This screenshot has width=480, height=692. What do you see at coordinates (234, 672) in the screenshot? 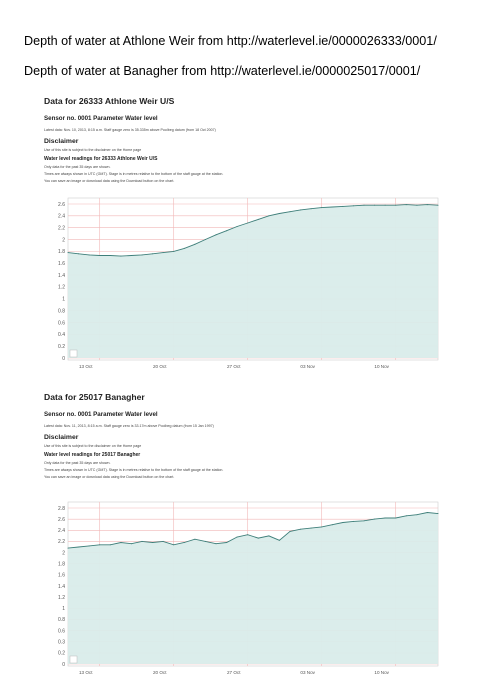
I see `x-tick-label: 27 Oct` at bounding box center [234, 672].